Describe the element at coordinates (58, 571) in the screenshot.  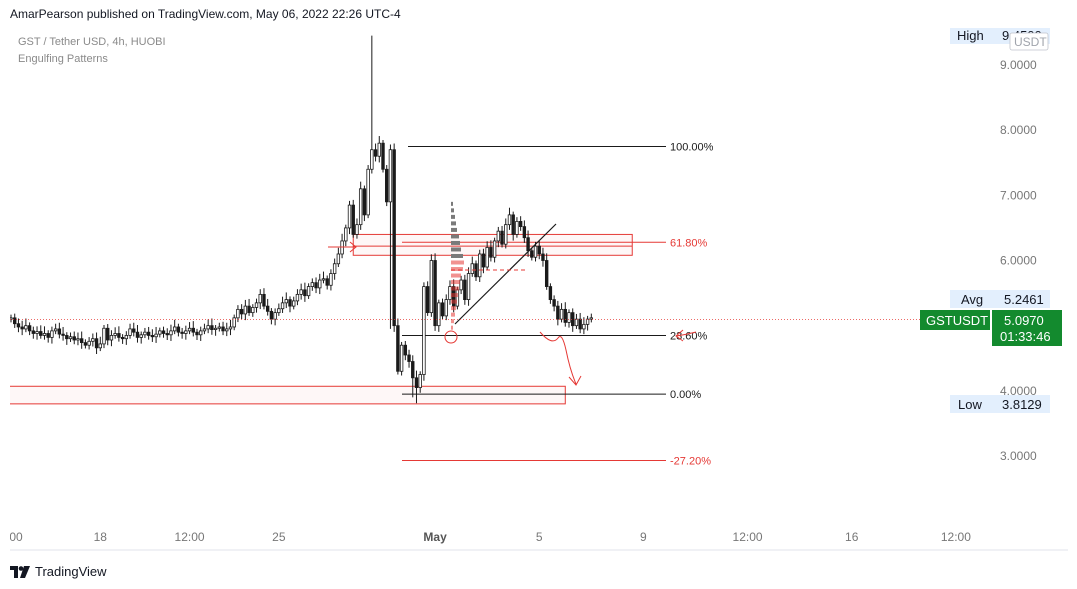
I see `footer-brand: TradingView` at that location.